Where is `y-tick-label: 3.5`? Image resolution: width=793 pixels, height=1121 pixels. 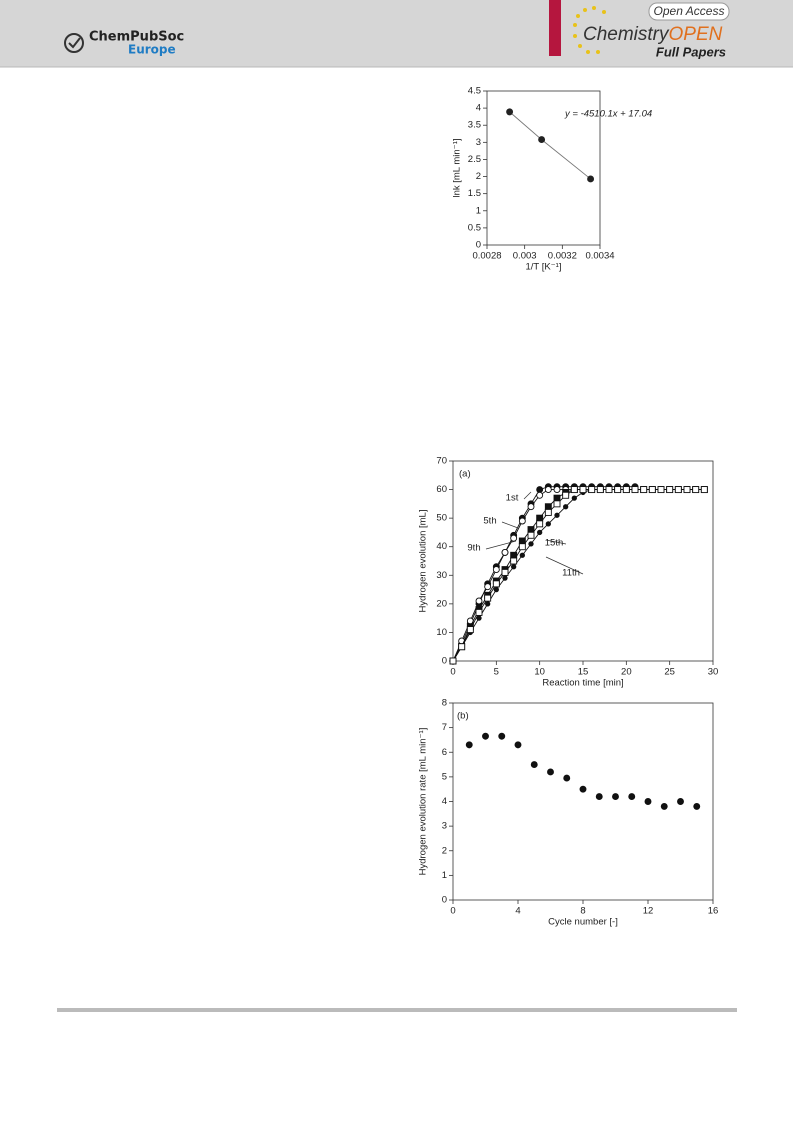 y-tick-label: 3.5 is located at coordinates (474, 125).